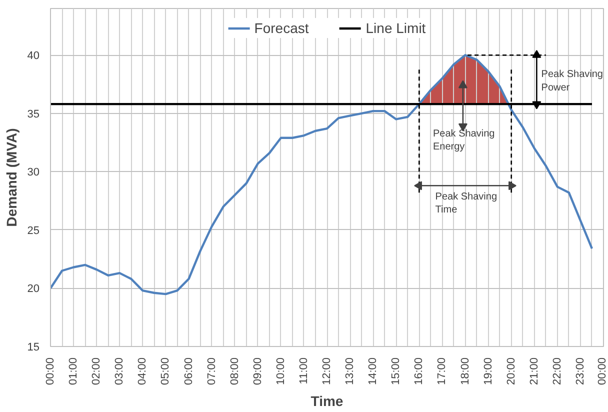  I want to click on x-tick-label: 01:00, so click(74, 371).